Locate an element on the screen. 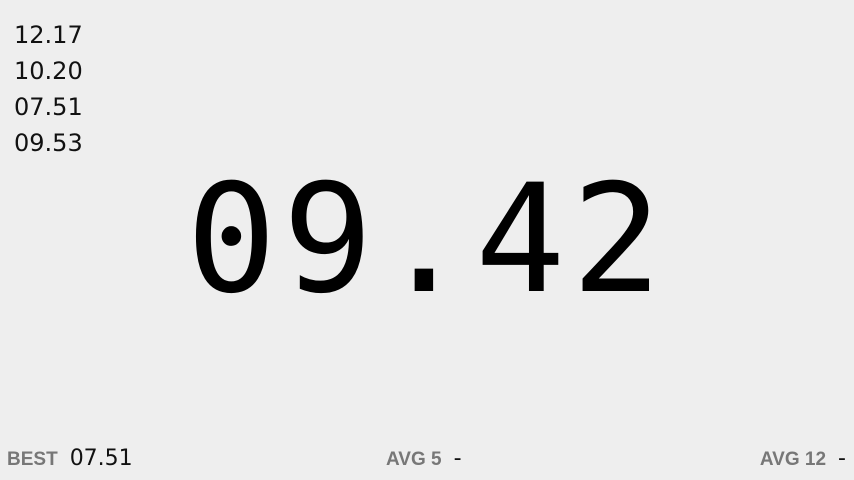 The width and height of the screenshot is (854, 480). avg5-value: - is located at coordinates (457, 458).